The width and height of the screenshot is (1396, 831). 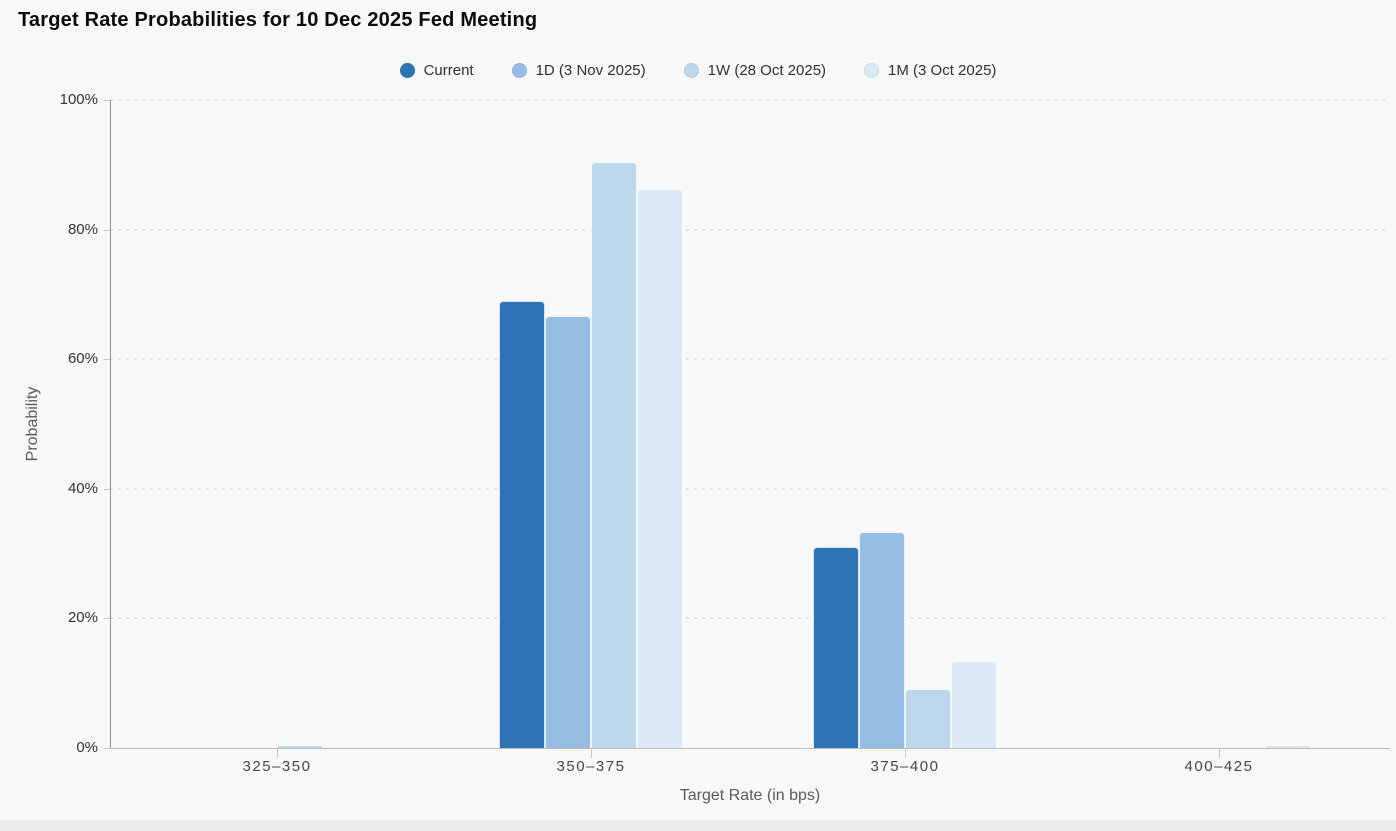 What do you see at coordinates (750, 748) in the screenshot?
I see `x-axis-line` at bounding box center [750, 748].